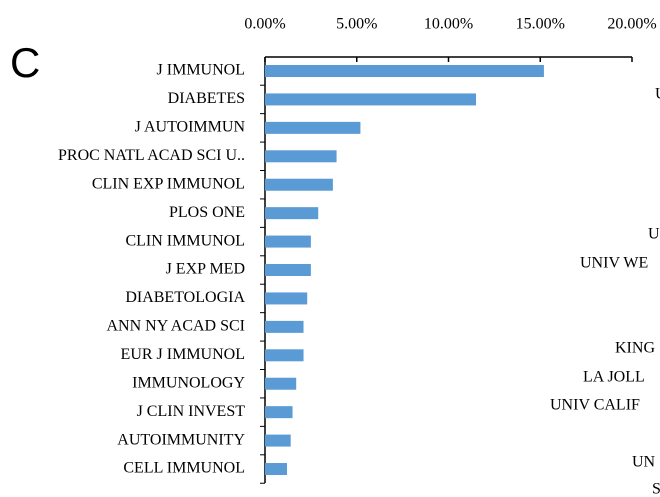  I want to click on y-tick-label: IMMUNOLOGY, so click(188, 382).